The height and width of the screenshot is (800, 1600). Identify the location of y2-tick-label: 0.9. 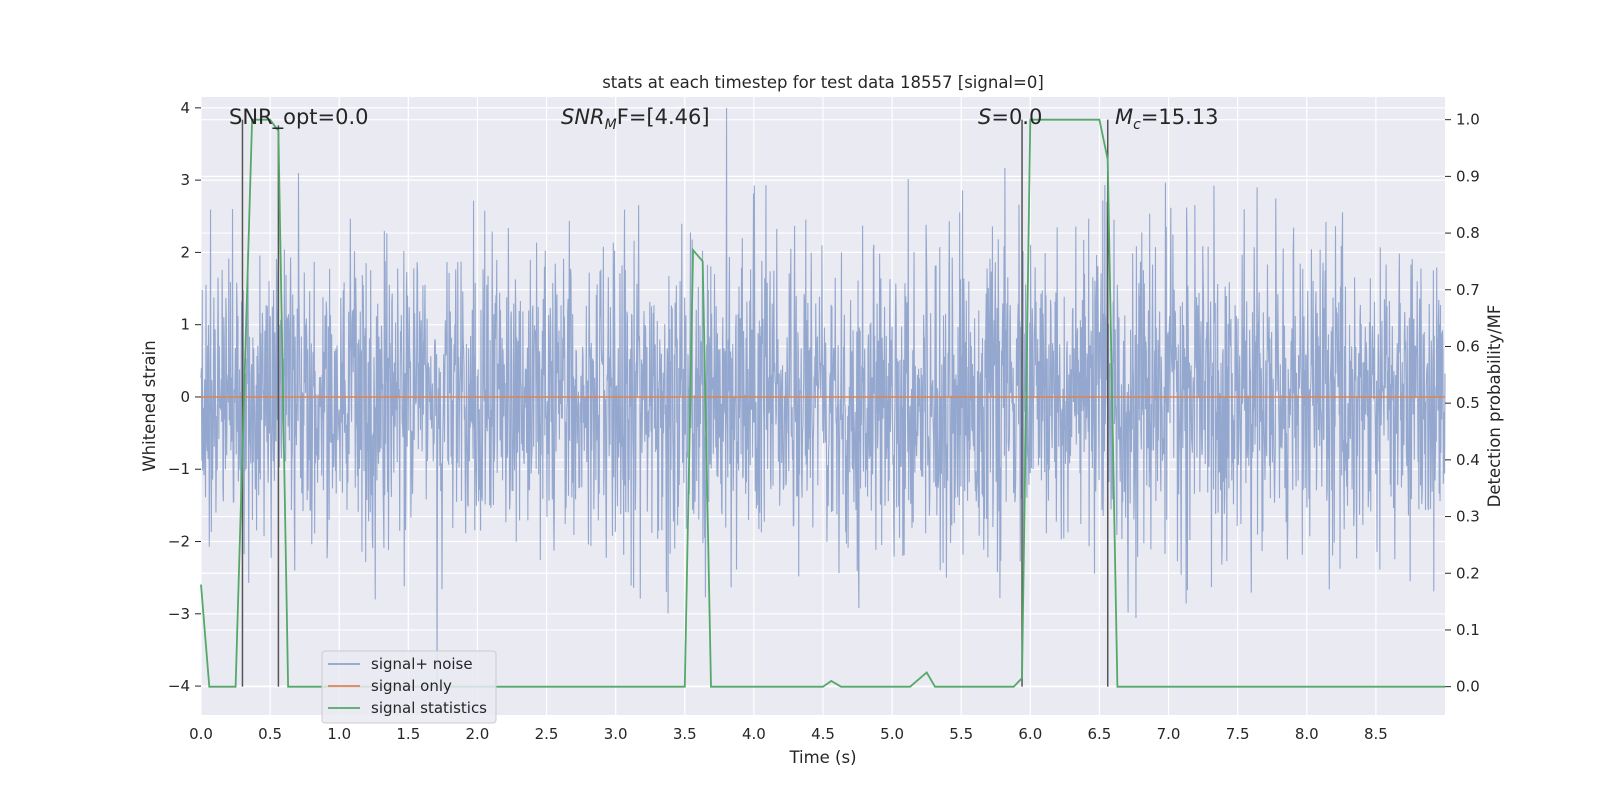
(1468, 176).